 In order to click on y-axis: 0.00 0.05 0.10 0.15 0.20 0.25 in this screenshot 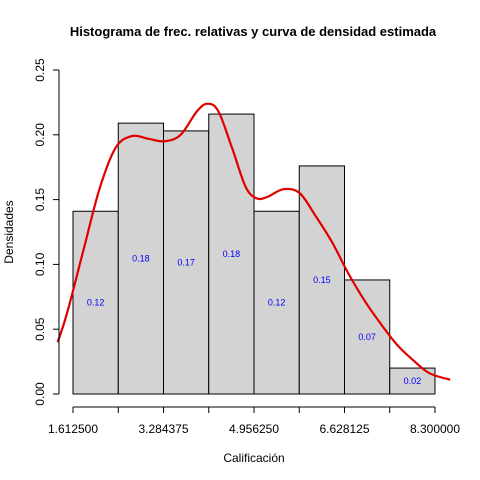, I will do `click(46, 232)`.